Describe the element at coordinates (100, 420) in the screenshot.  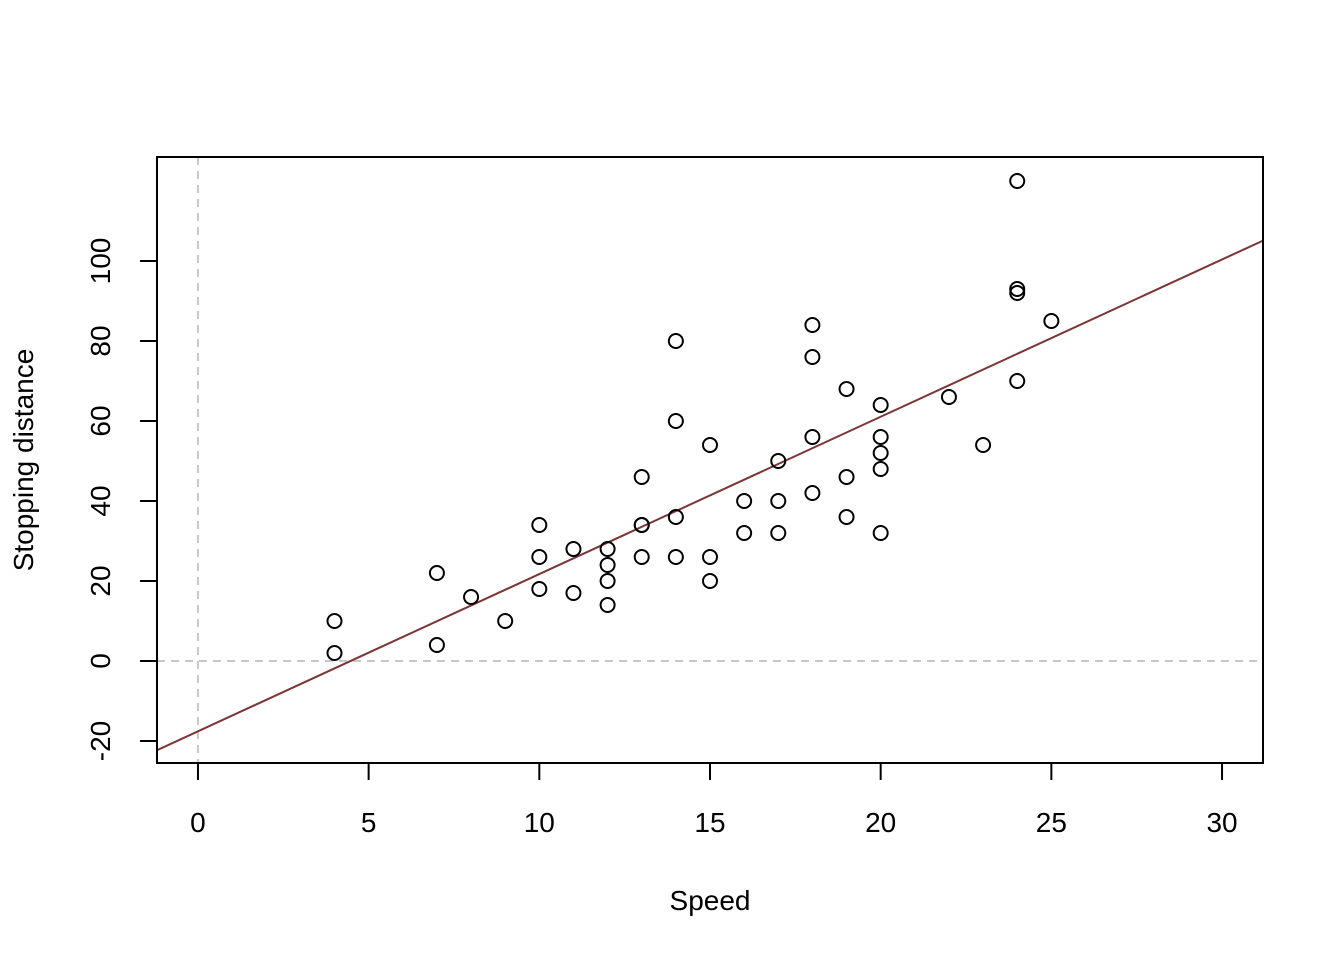
I see `y-tick-label: 60` at that location.